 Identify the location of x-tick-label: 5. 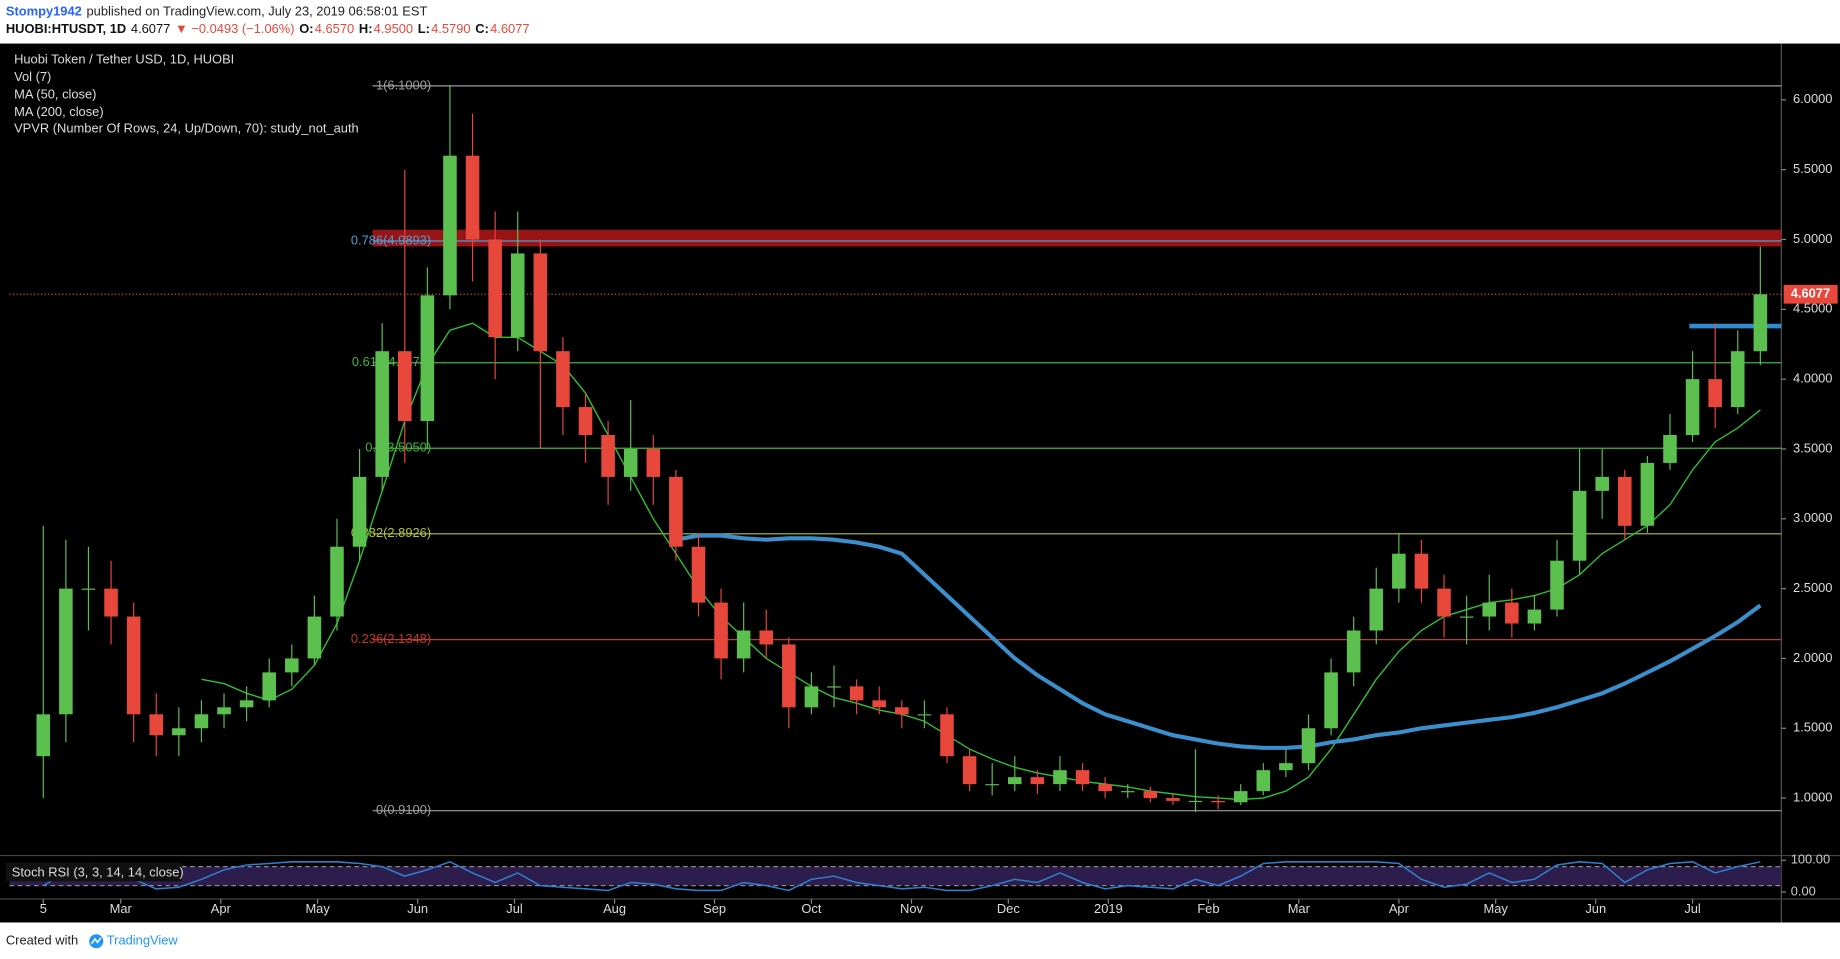
(43, 908).